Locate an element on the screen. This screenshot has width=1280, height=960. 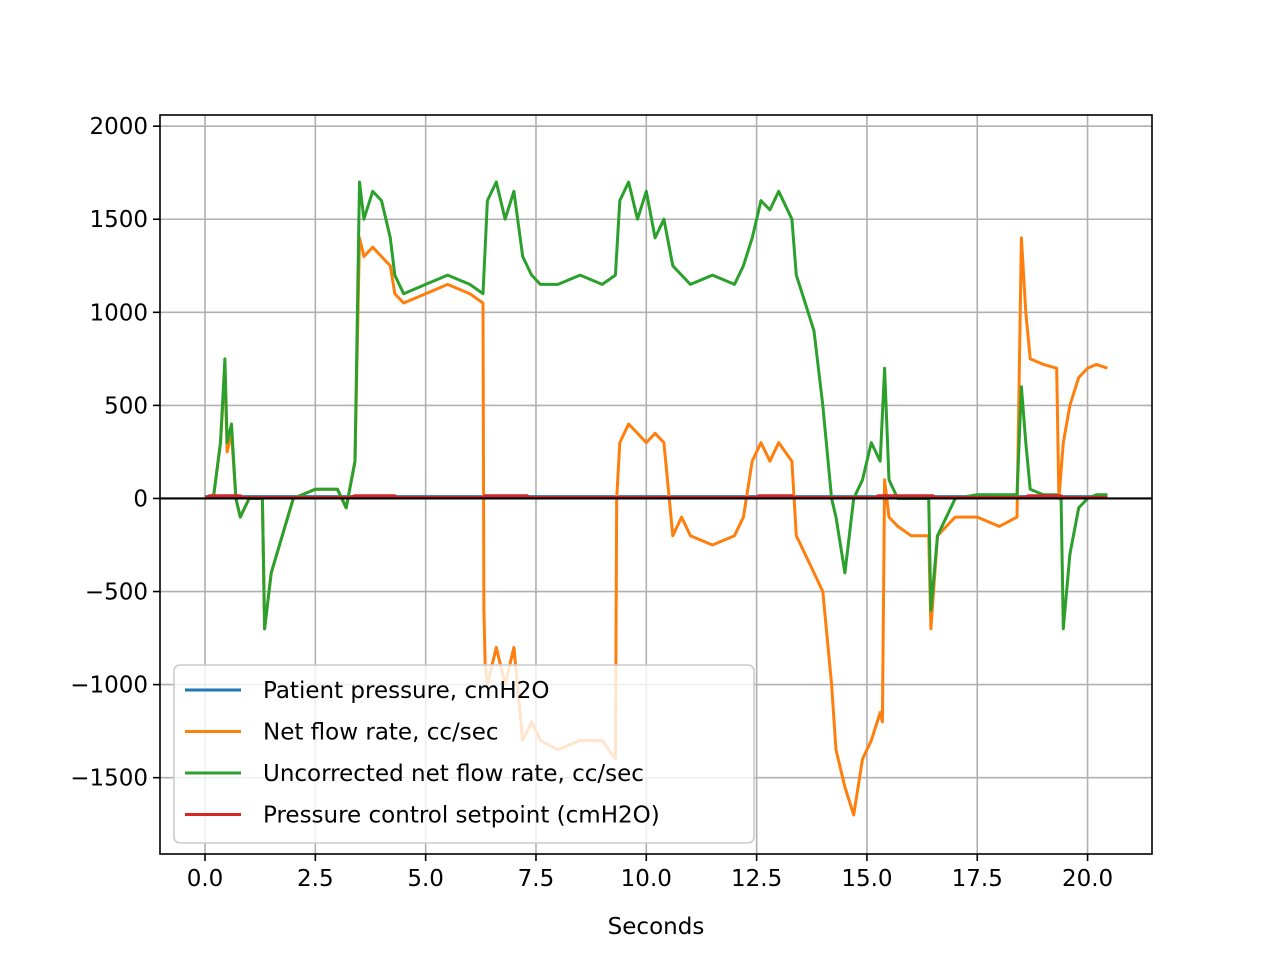
y-tick-label: 2000 is located at coordinates (118, 127).